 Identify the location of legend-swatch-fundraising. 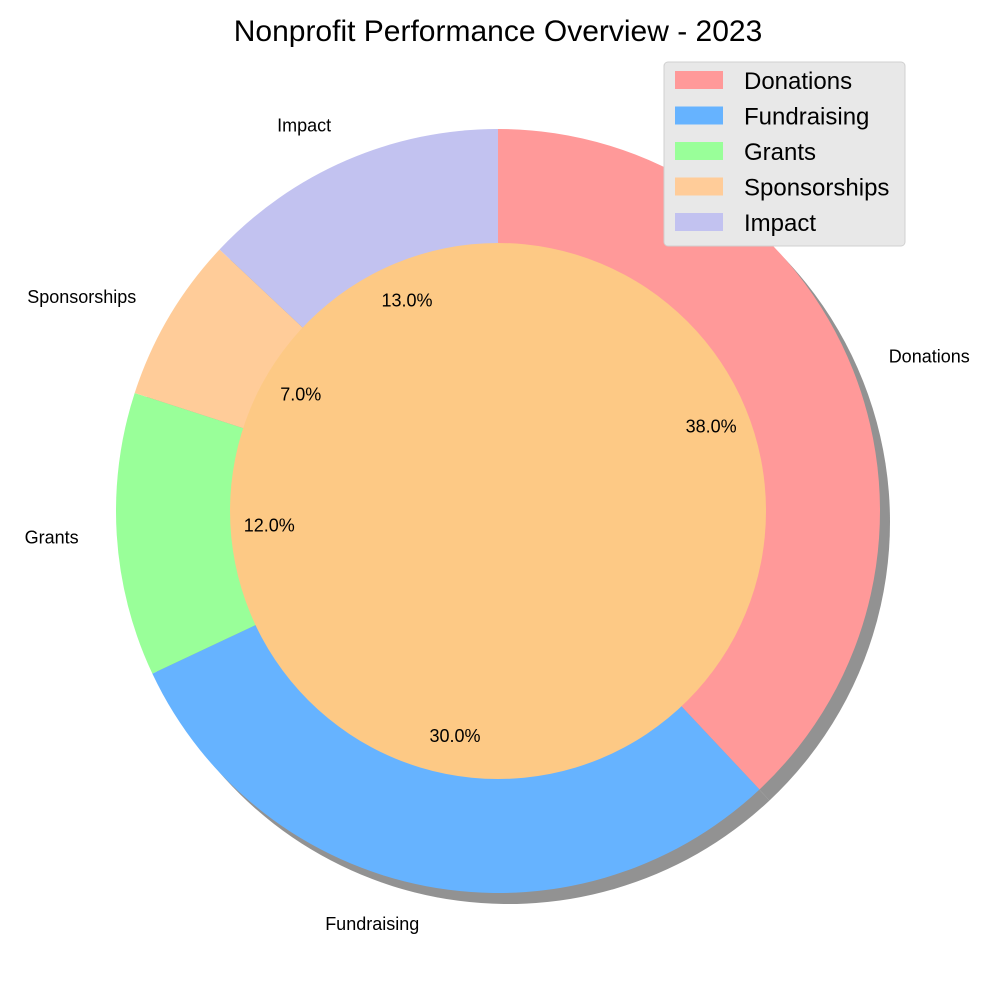
(699, 115).